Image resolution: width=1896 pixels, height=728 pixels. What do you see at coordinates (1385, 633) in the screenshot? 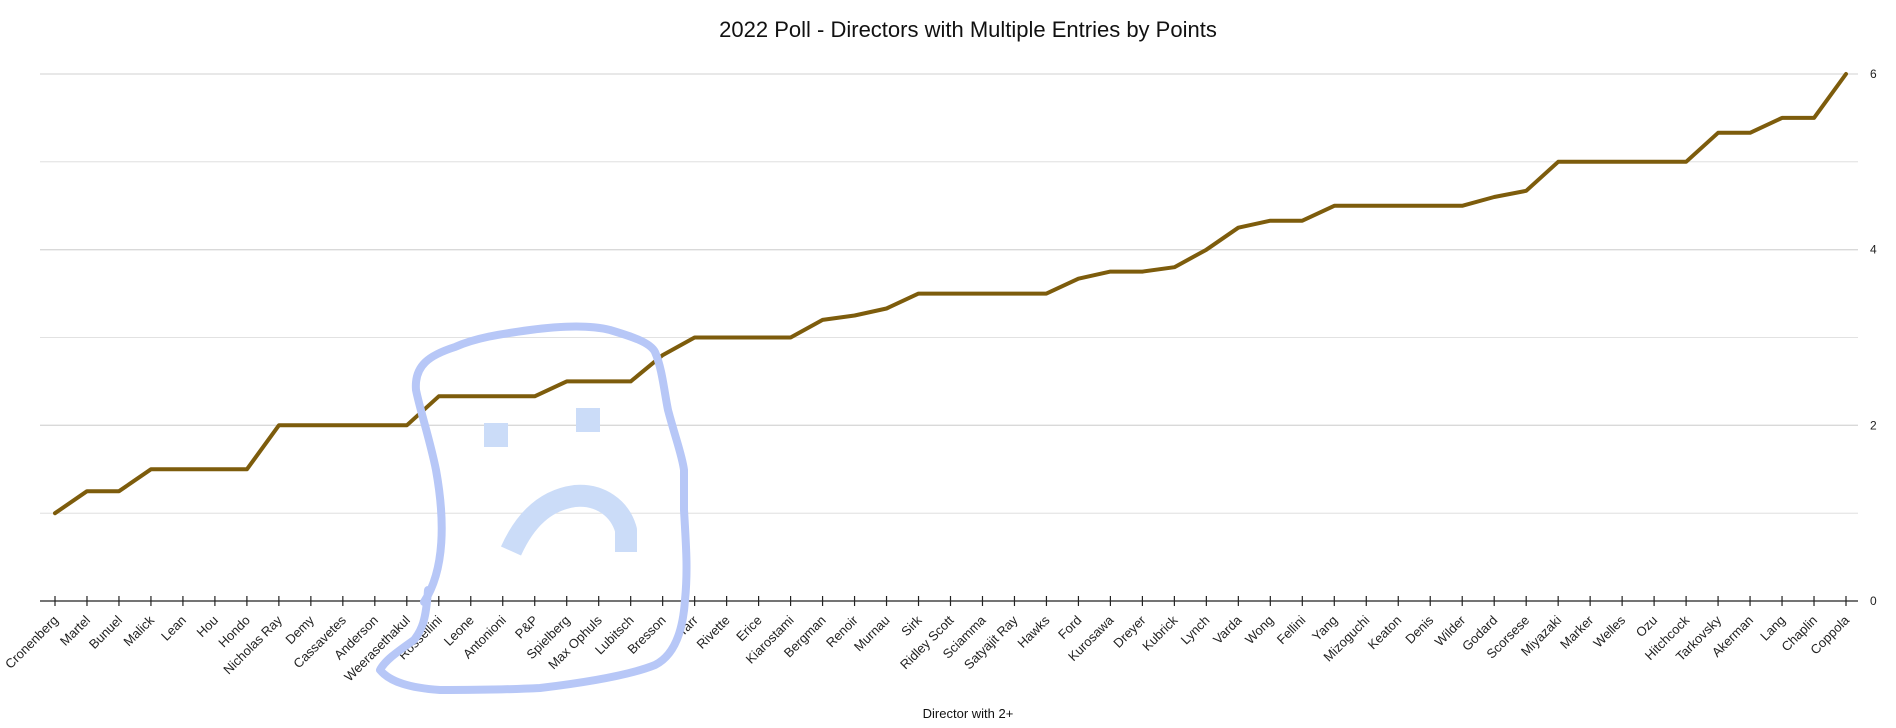
I see `x-tick-label: Keaton` at bounding box center [1385, 633].